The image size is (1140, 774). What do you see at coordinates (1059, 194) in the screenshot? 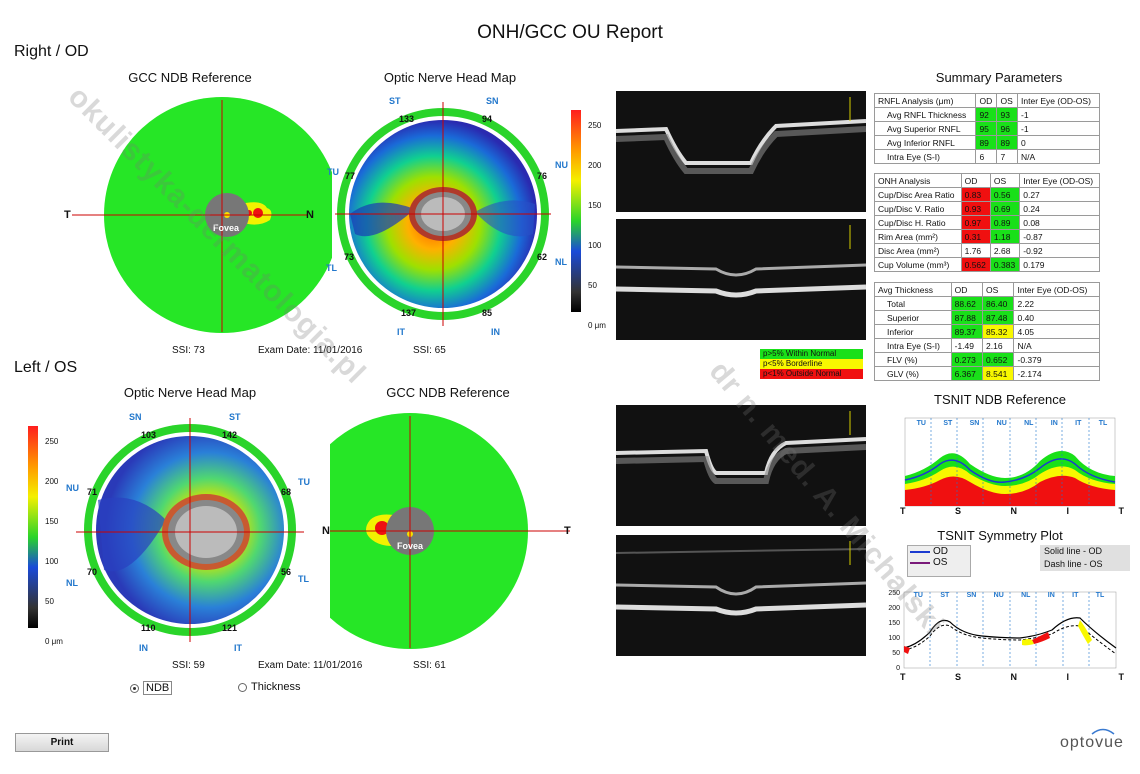
I see `table-cell: 0.27` at bounding box center [1059, 194].